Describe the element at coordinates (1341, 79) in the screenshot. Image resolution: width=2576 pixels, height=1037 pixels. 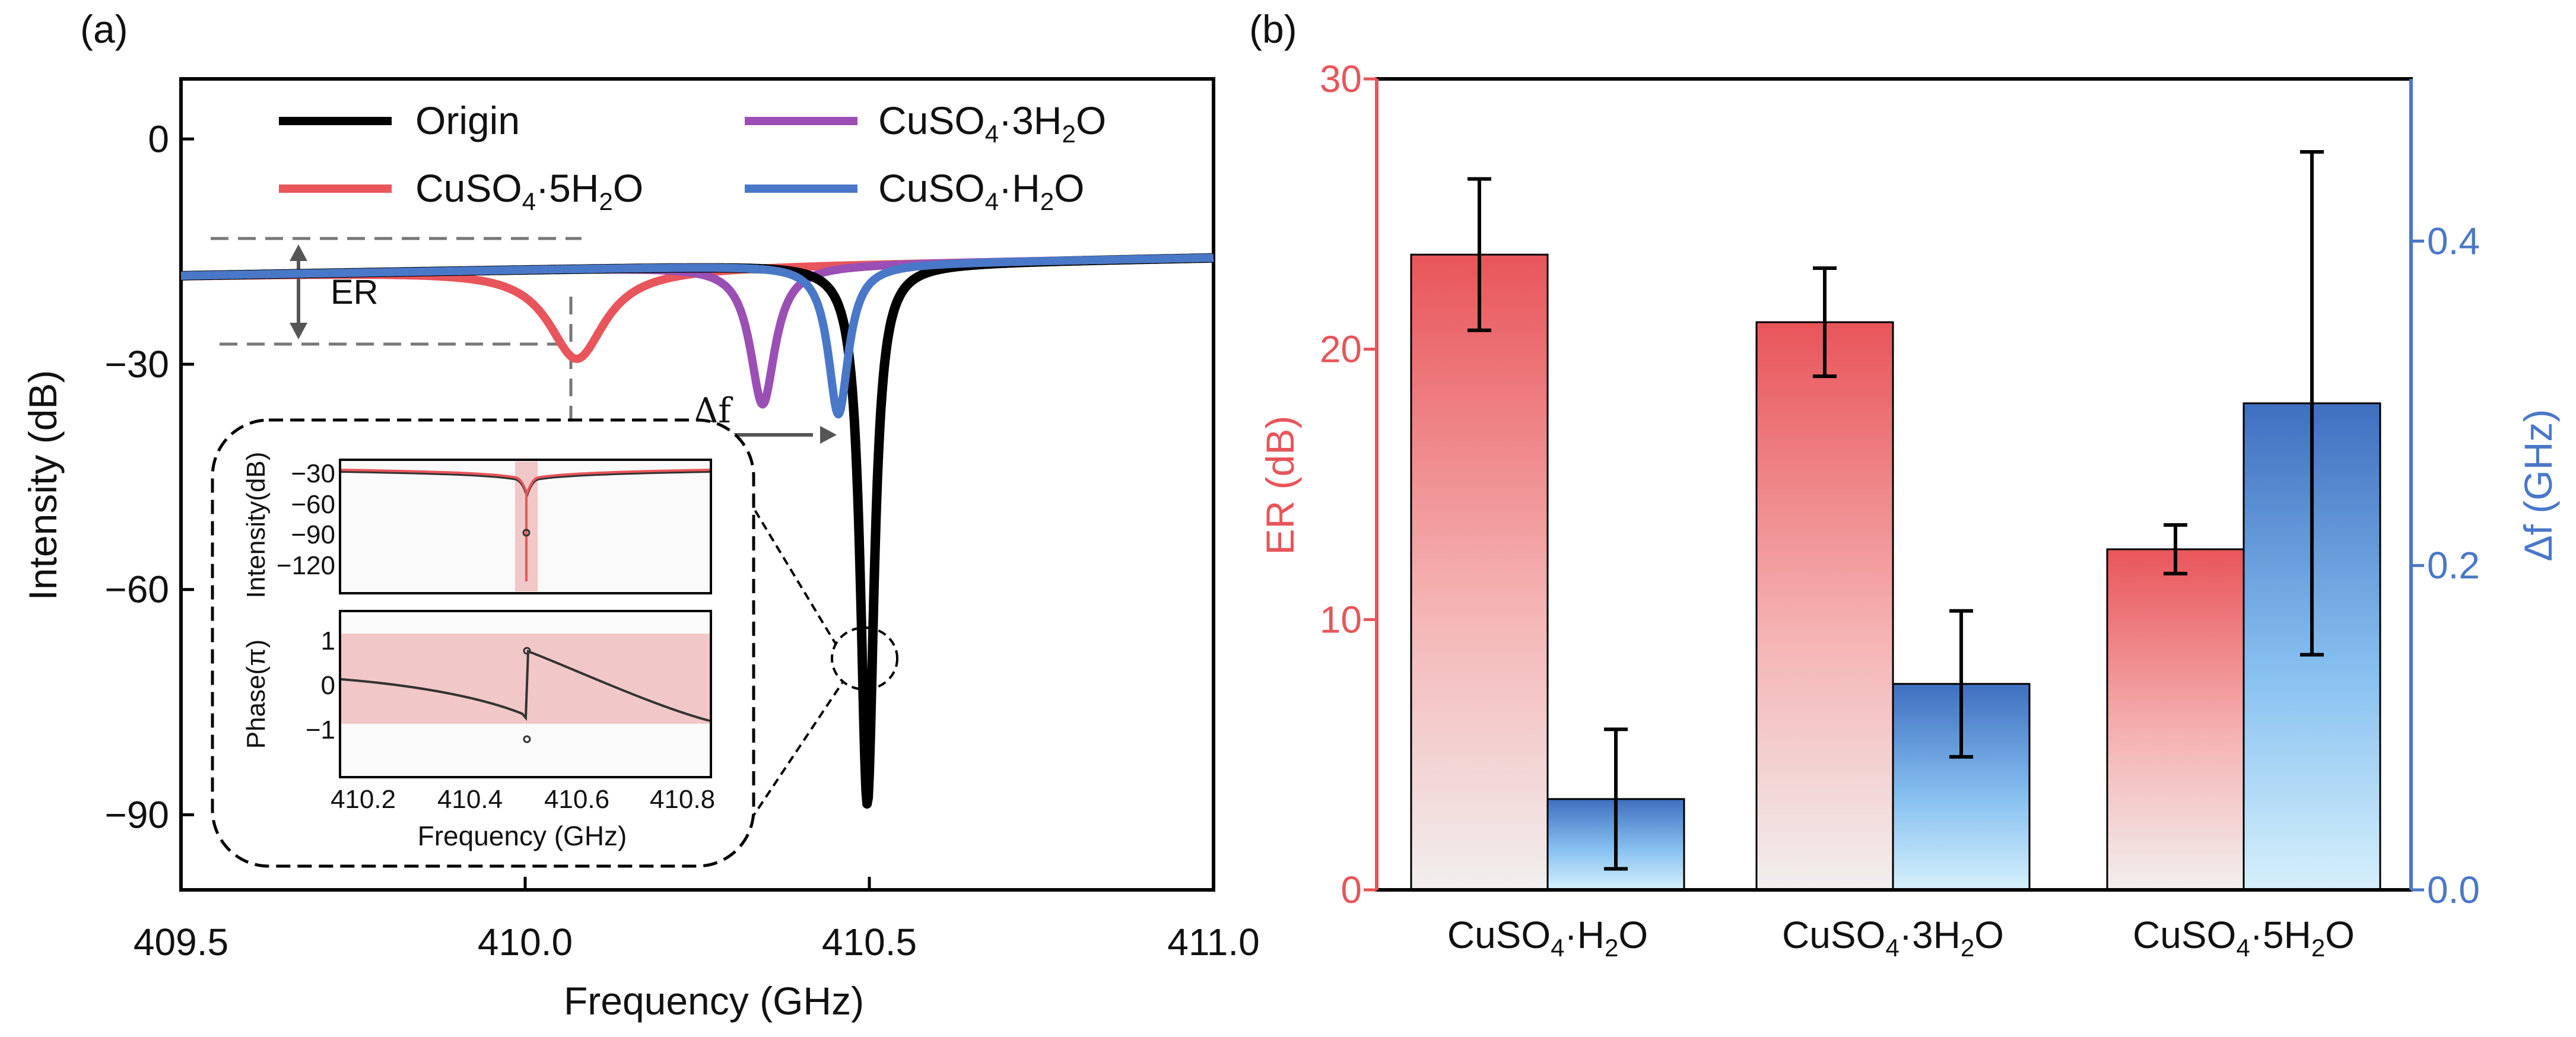
I see `left-tick-label: 30` at that location.